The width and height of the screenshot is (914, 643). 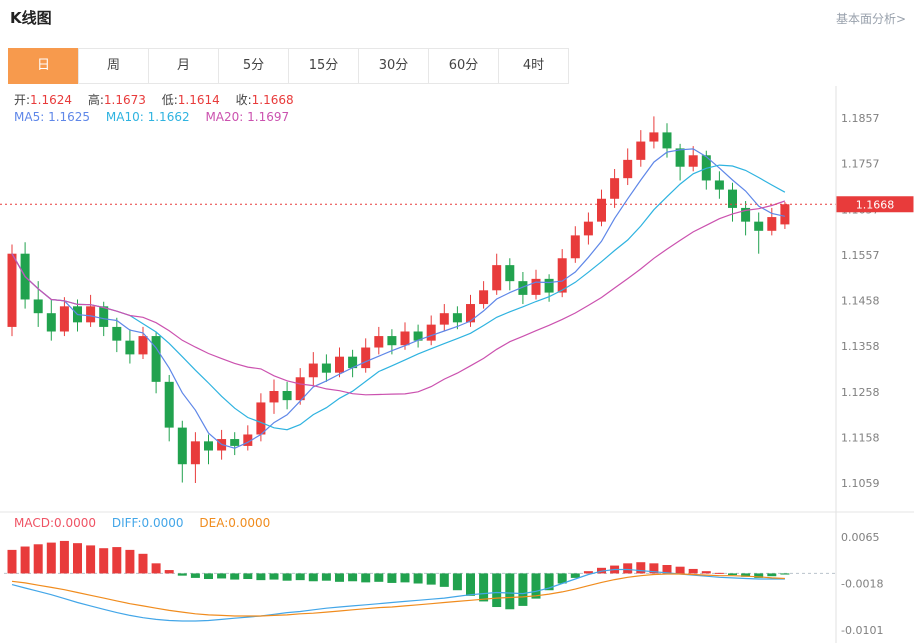 What do you see at coordinates (253, 66) in the screenshot?
I see `tab-5分: 5分` at bounding box center [253, 66].